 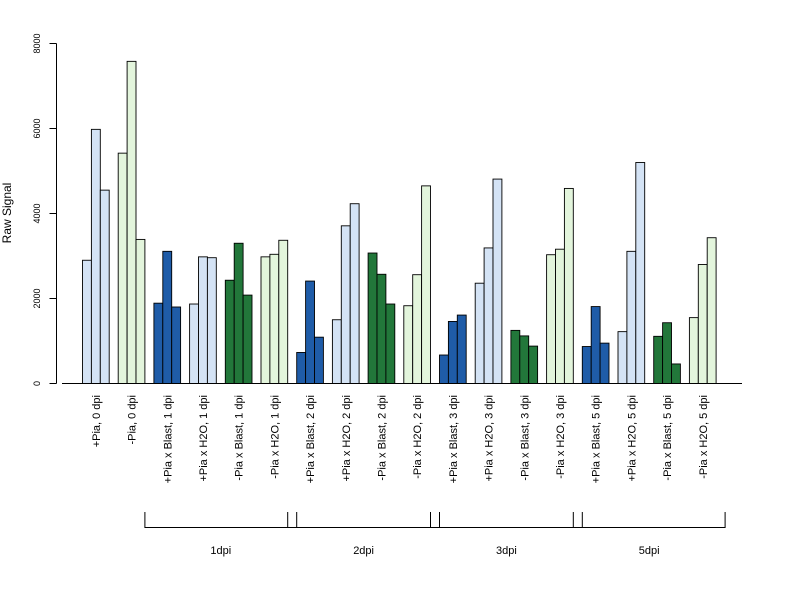 What do you see at coordinates (704, 437) in the screenshot?
I see `category-label: -Pia x H2O, 5 dpi` at bounding box center [704, 437].